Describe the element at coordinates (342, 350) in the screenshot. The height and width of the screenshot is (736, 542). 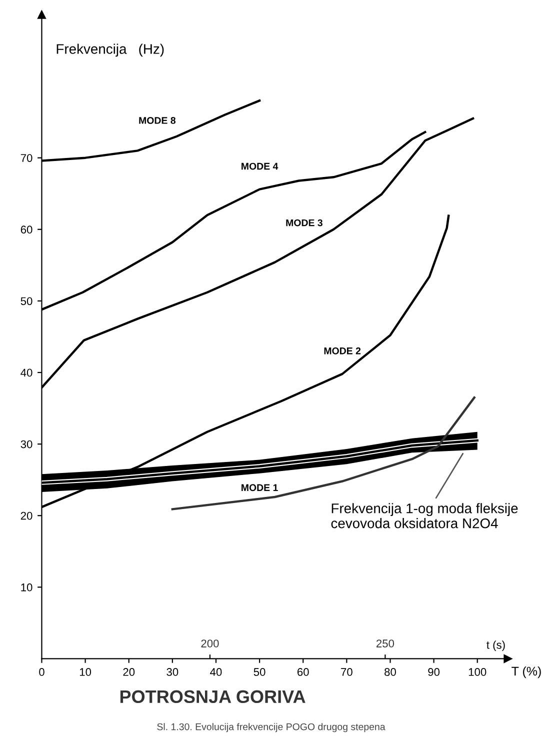
I see `series-label: MODE 2` at that location.